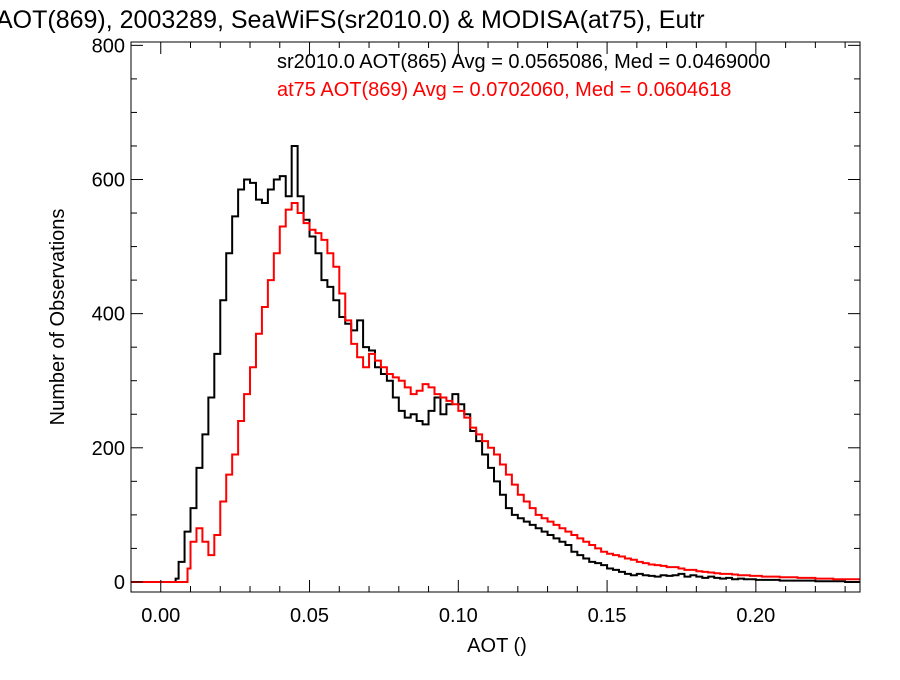 This screenshot has height=680, width=900. What do you see at coordinates (755, 616) in the screenshot?
I see `x-tick-label: 0.20` at bounding box center [755, 616].